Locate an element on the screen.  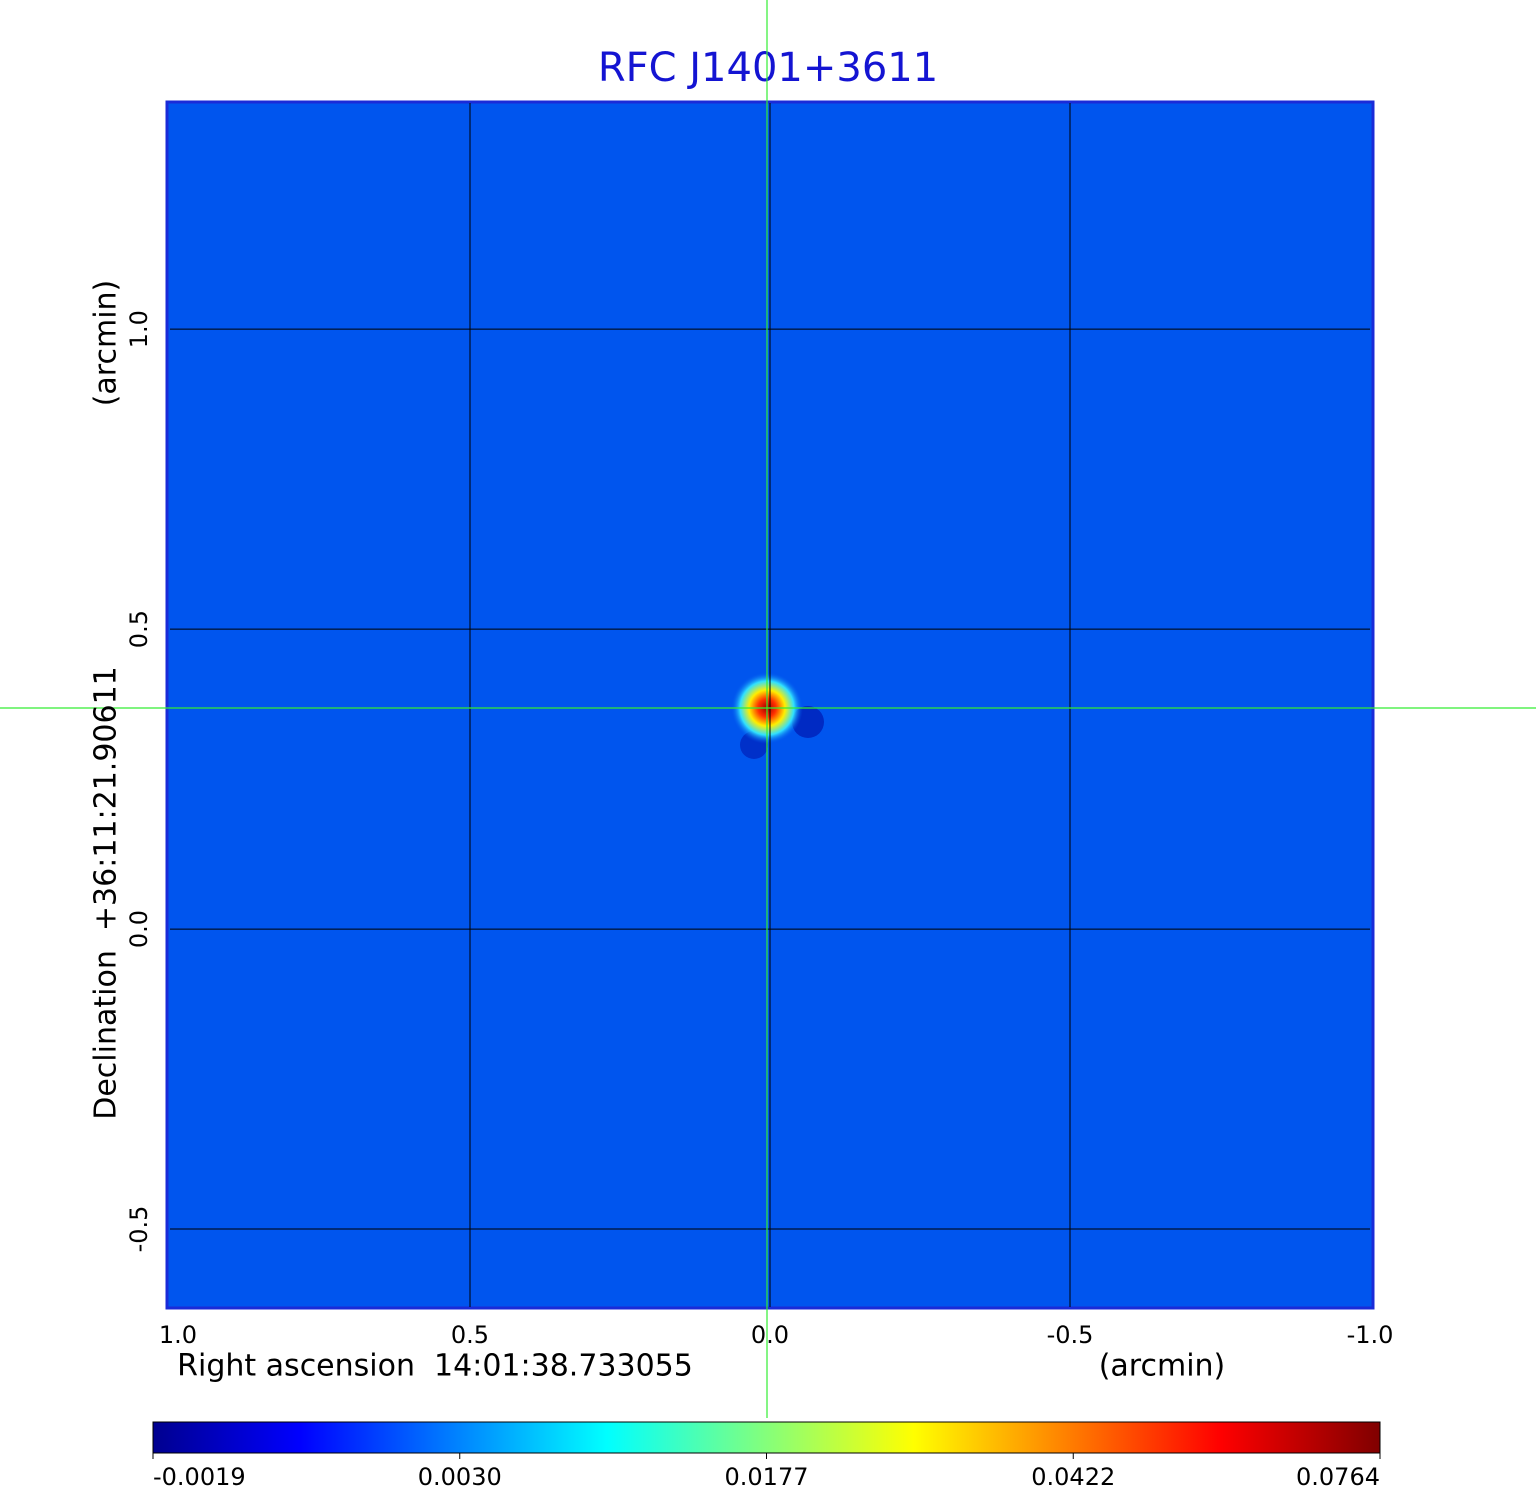
y-tick-label: 1.0 is located at coordinates (139, 329).